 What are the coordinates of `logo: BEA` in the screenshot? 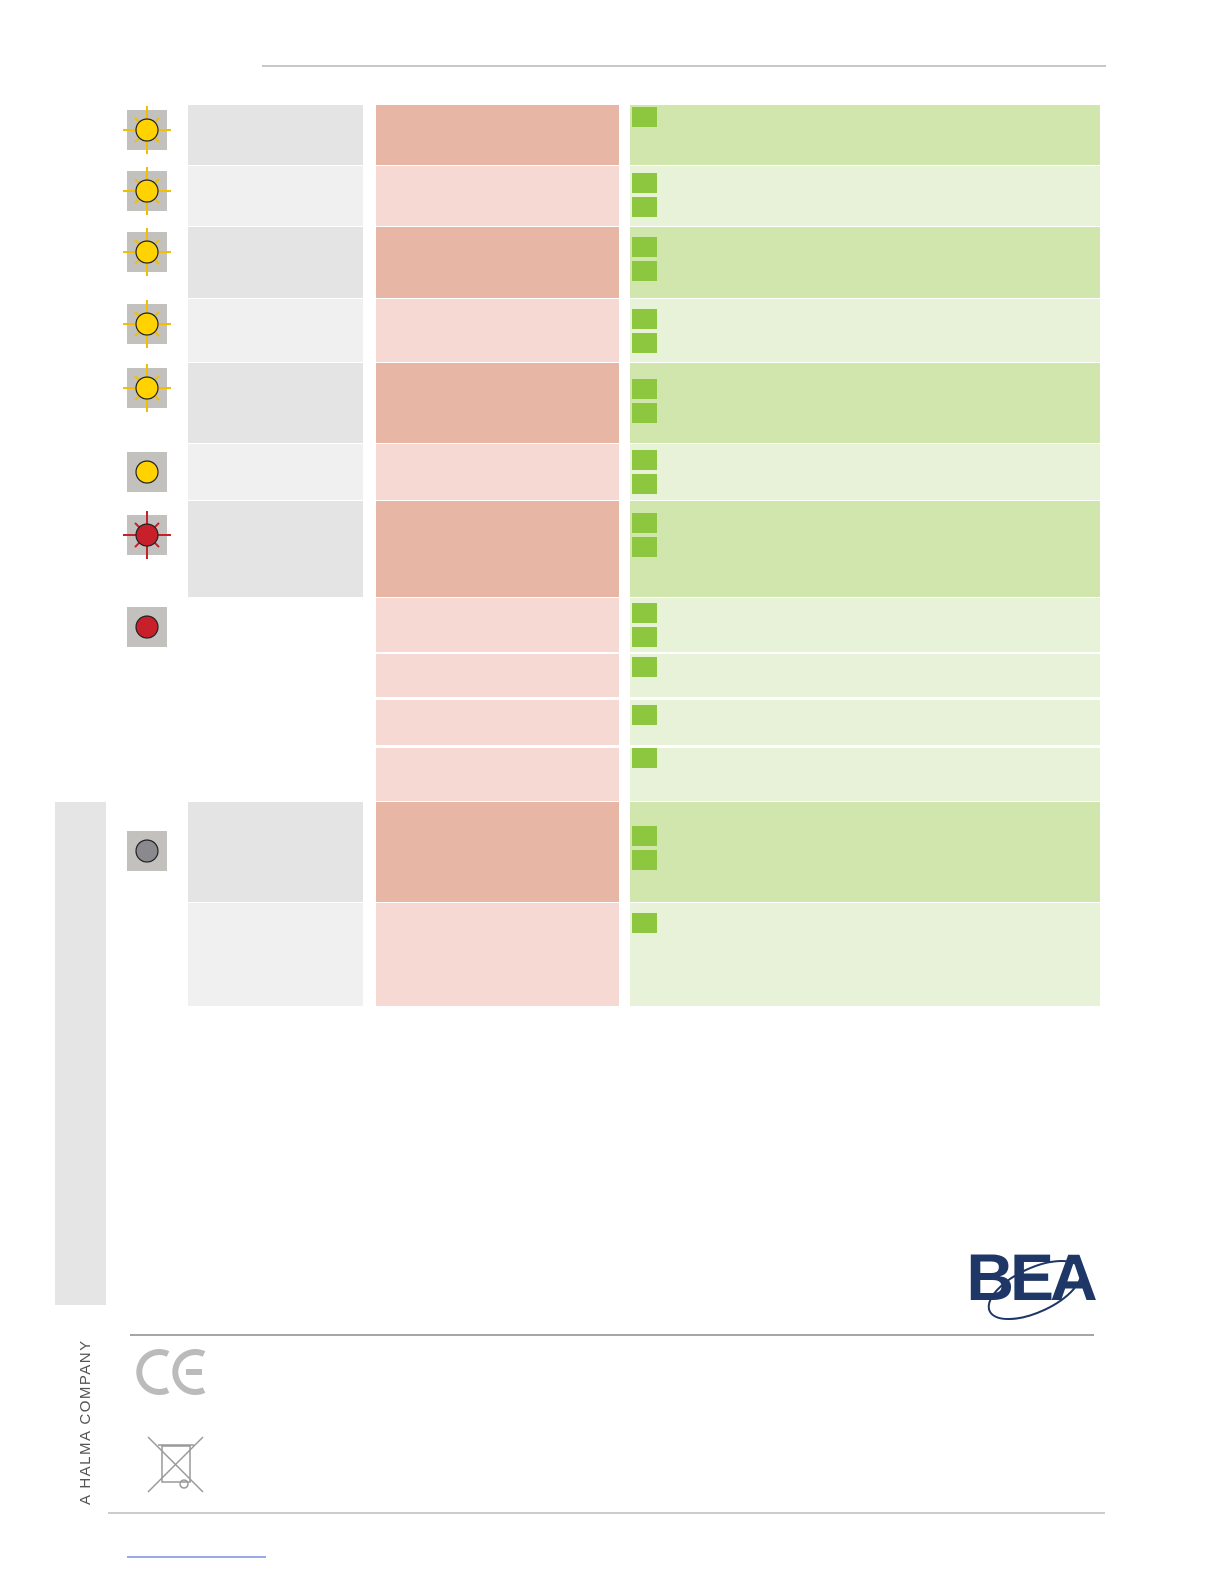 It's located at (1031, 1277).